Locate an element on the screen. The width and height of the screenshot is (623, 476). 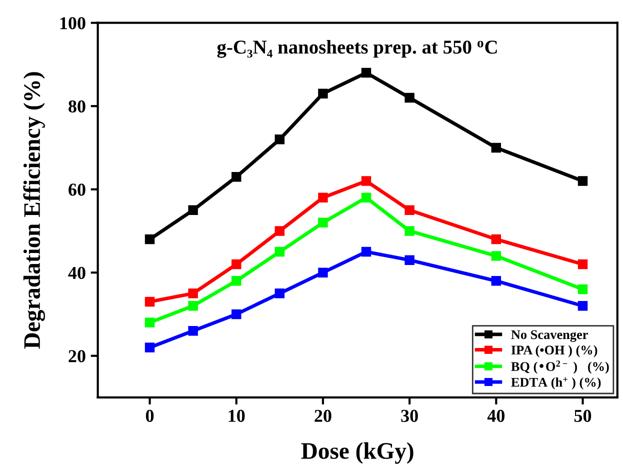
x-tick-label: 40 is located at coordinates (495, 416).